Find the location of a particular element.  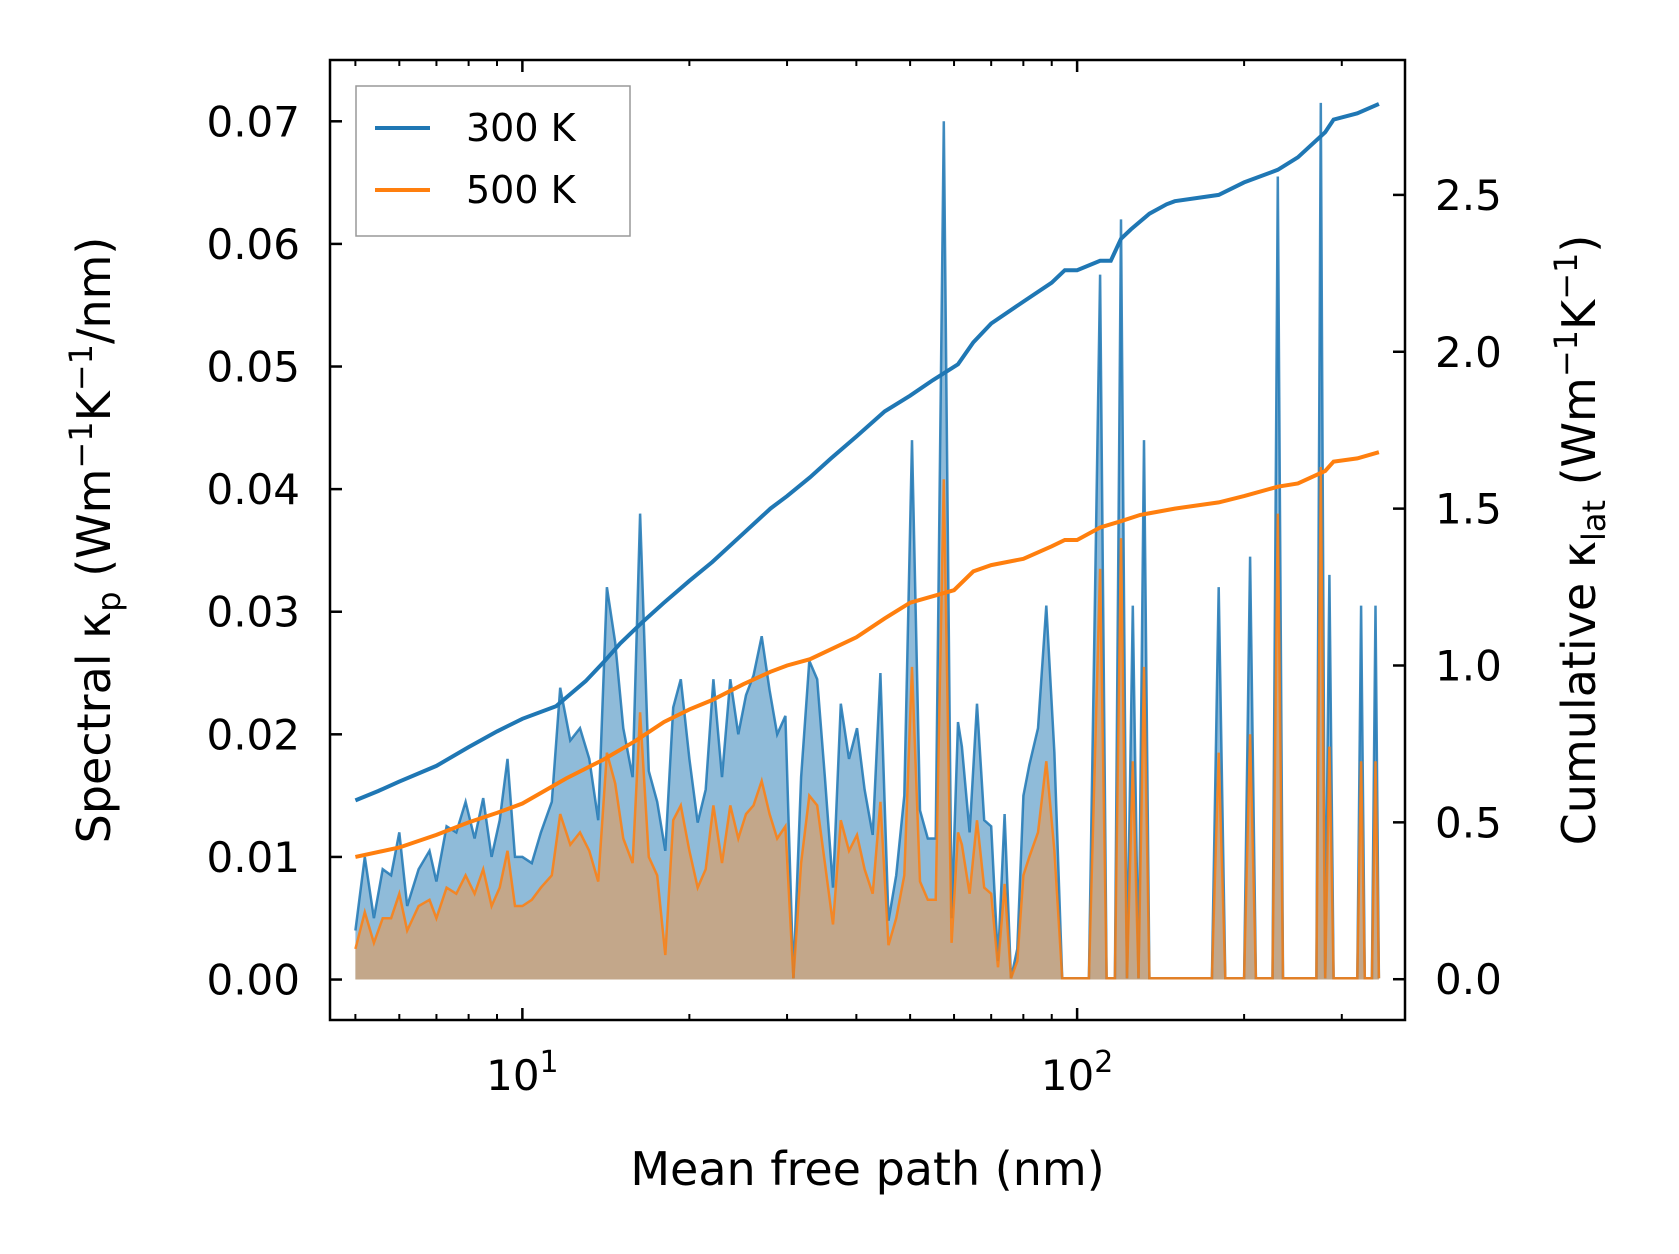

y-left-tick-label: 0.07 is located at coordinates (253, 121).